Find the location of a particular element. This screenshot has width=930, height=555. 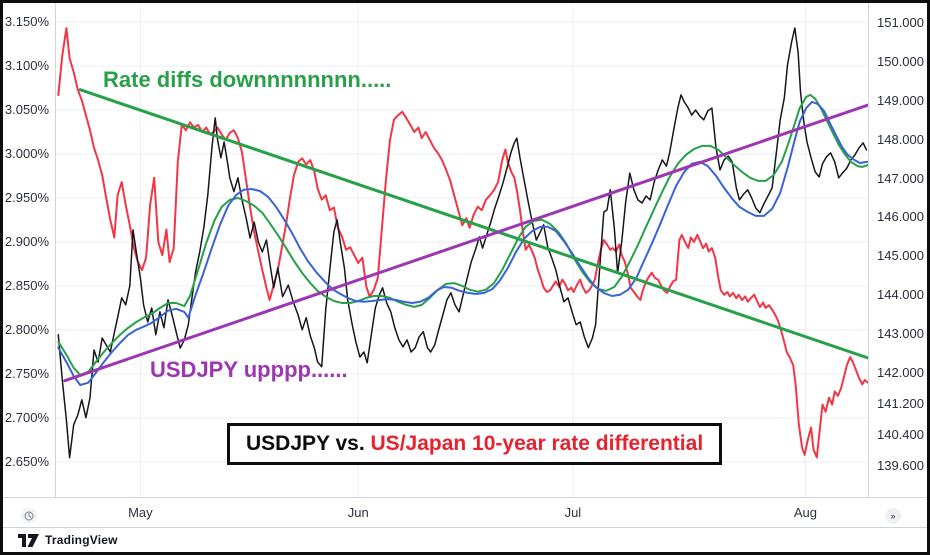

left-axis-tick: 3.050% is located at coordinates (26, 109).